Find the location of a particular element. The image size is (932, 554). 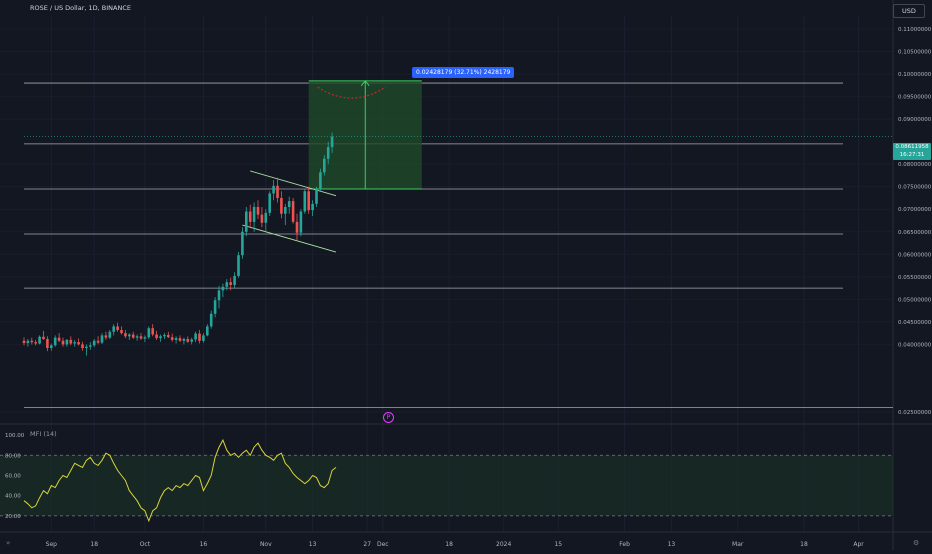

price-tick-label-7: 0.07000000 is located at coordinates (915, 210).